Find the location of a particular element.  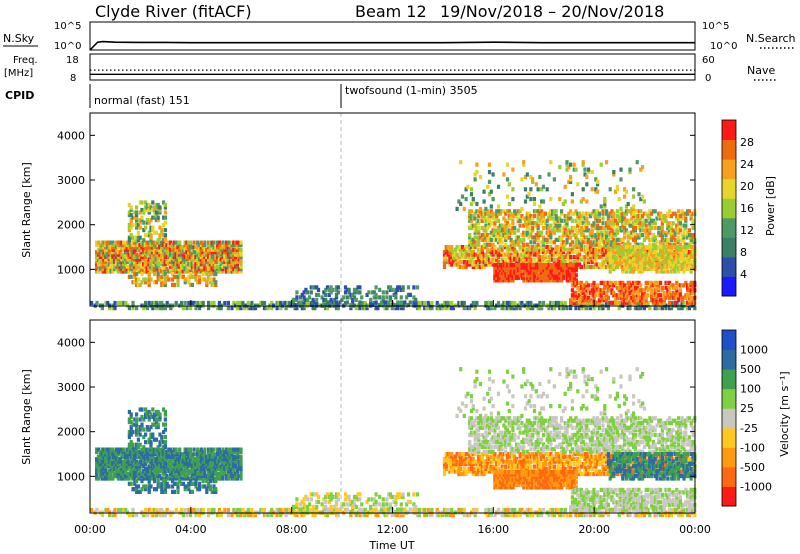

power-y-label: Slant Range [km] is located at coordinates (26, 210).